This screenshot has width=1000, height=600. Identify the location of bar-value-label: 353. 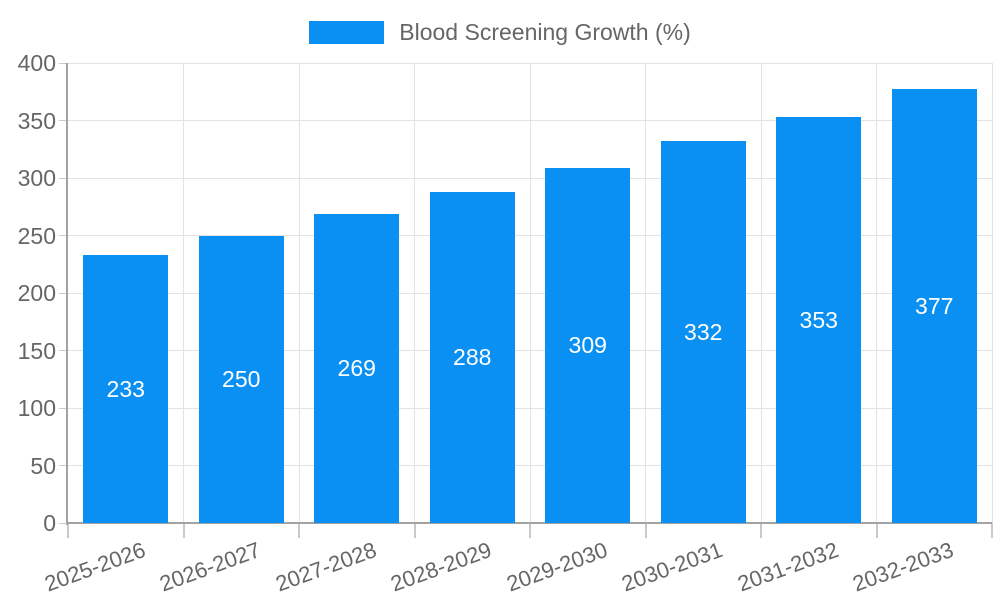
(818, 319).